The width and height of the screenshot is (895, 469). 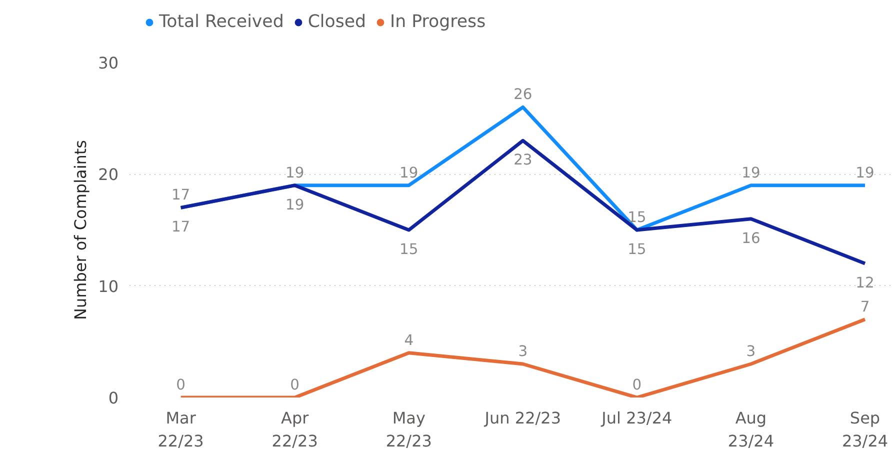 What do you see at coordinates (181, 429) in the screenshot?
I see `x-tick-label: Mar 22/23` at bounding box center [181, 429].